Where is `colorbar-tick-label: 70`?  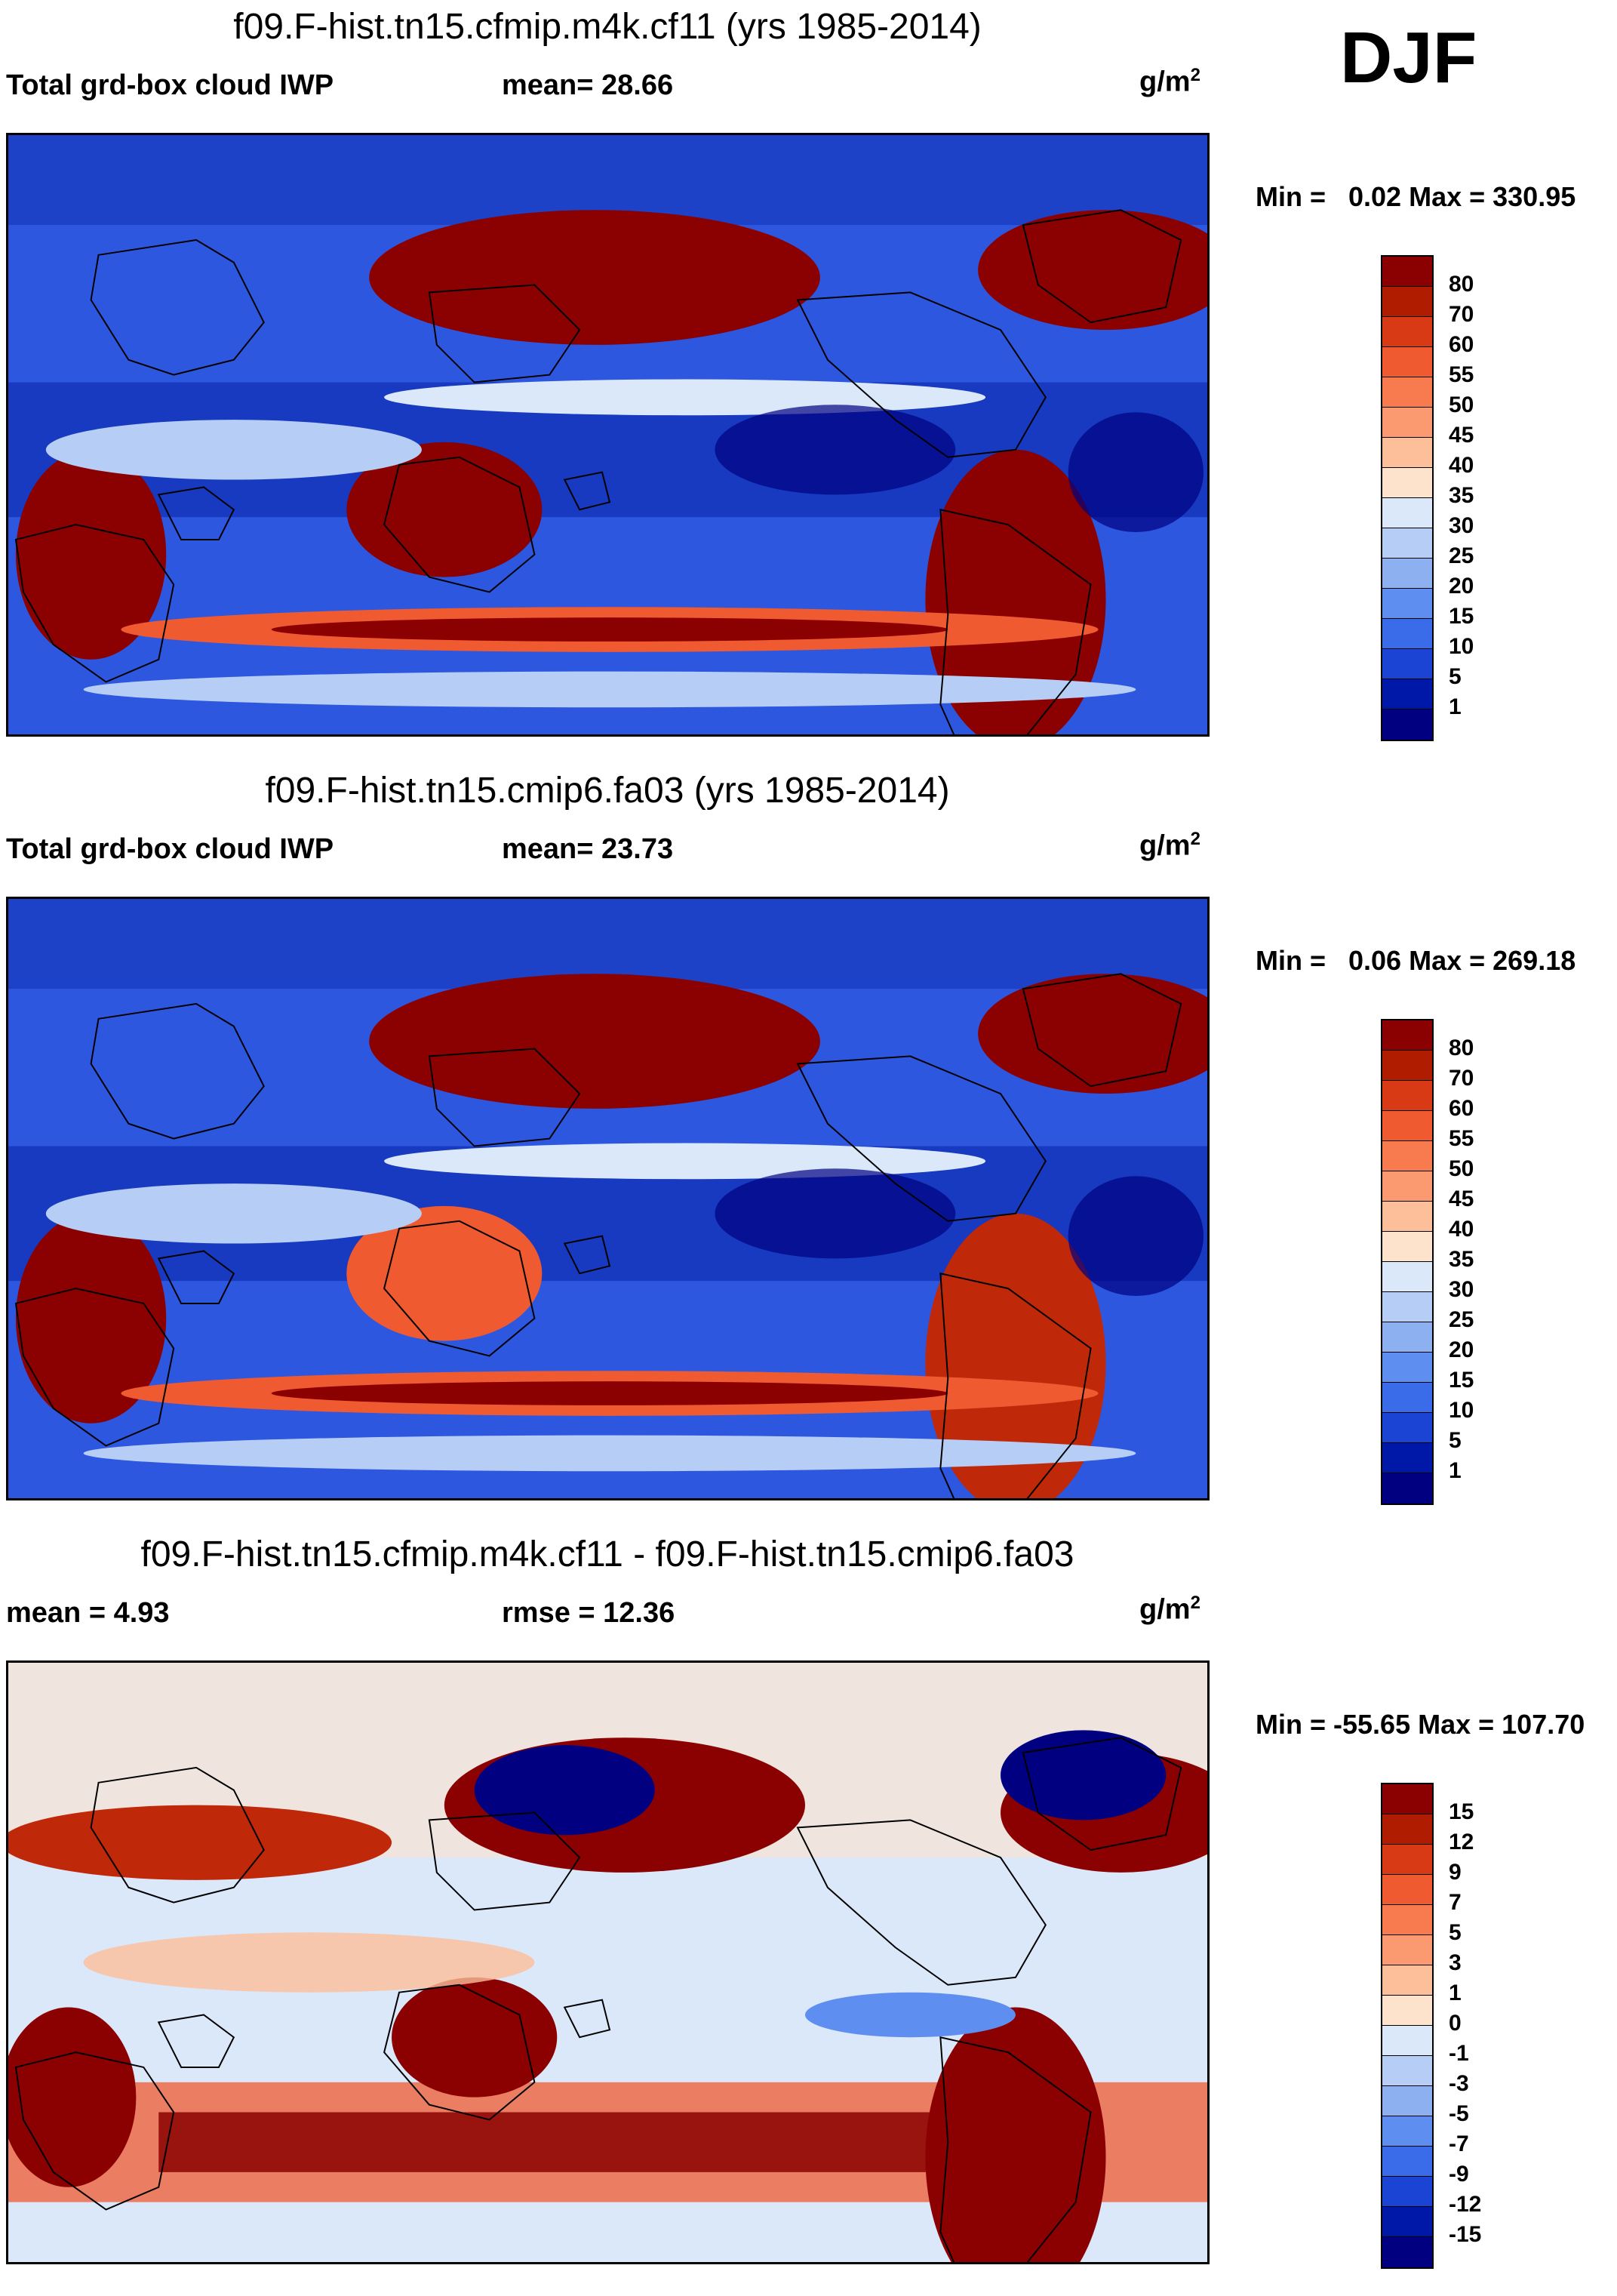
colorbar-tick-label: 70 is located at coordinates (1461, 1078).